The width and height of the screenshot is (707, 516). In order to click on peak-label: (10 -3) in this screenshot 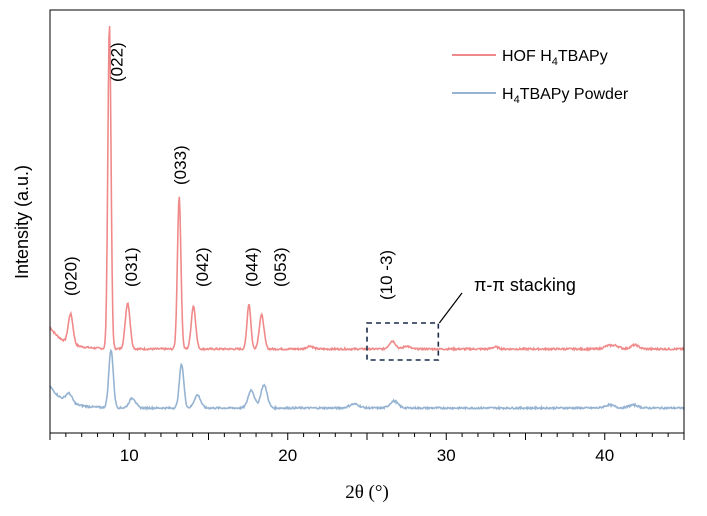, I will do `click(386, 275)`.